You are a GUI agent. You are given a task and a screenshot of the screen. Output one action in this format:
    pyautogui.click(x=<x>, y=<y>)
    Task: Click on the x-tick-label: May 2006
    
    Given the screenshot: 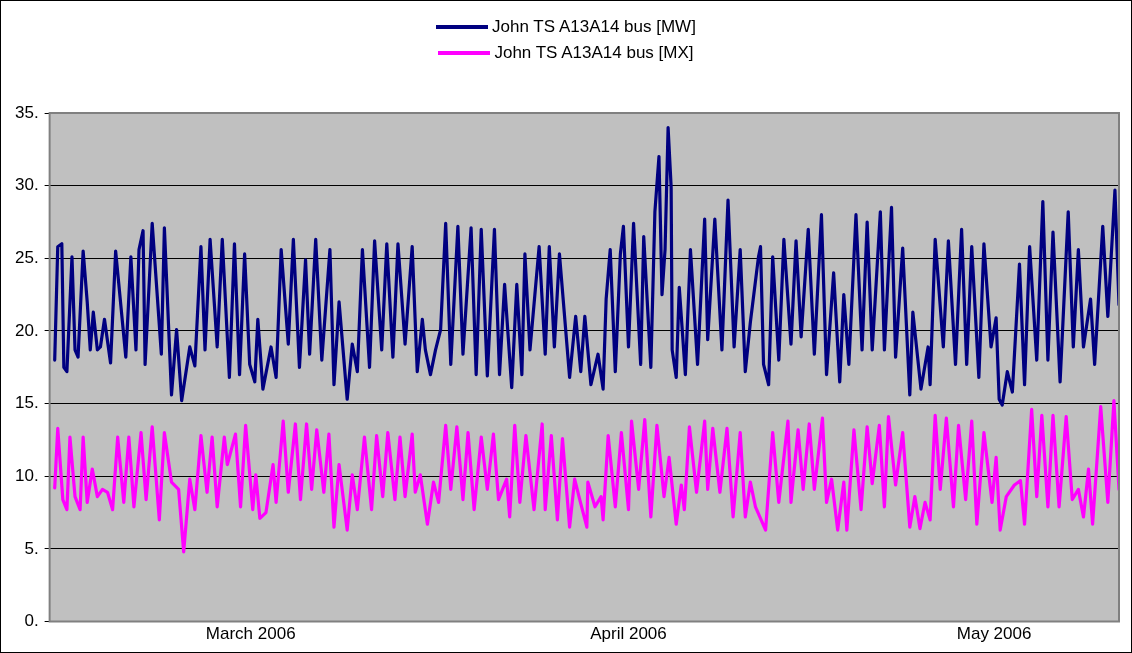 What is the action you would take?
    pyautogui.click(x=994, y=634)
    